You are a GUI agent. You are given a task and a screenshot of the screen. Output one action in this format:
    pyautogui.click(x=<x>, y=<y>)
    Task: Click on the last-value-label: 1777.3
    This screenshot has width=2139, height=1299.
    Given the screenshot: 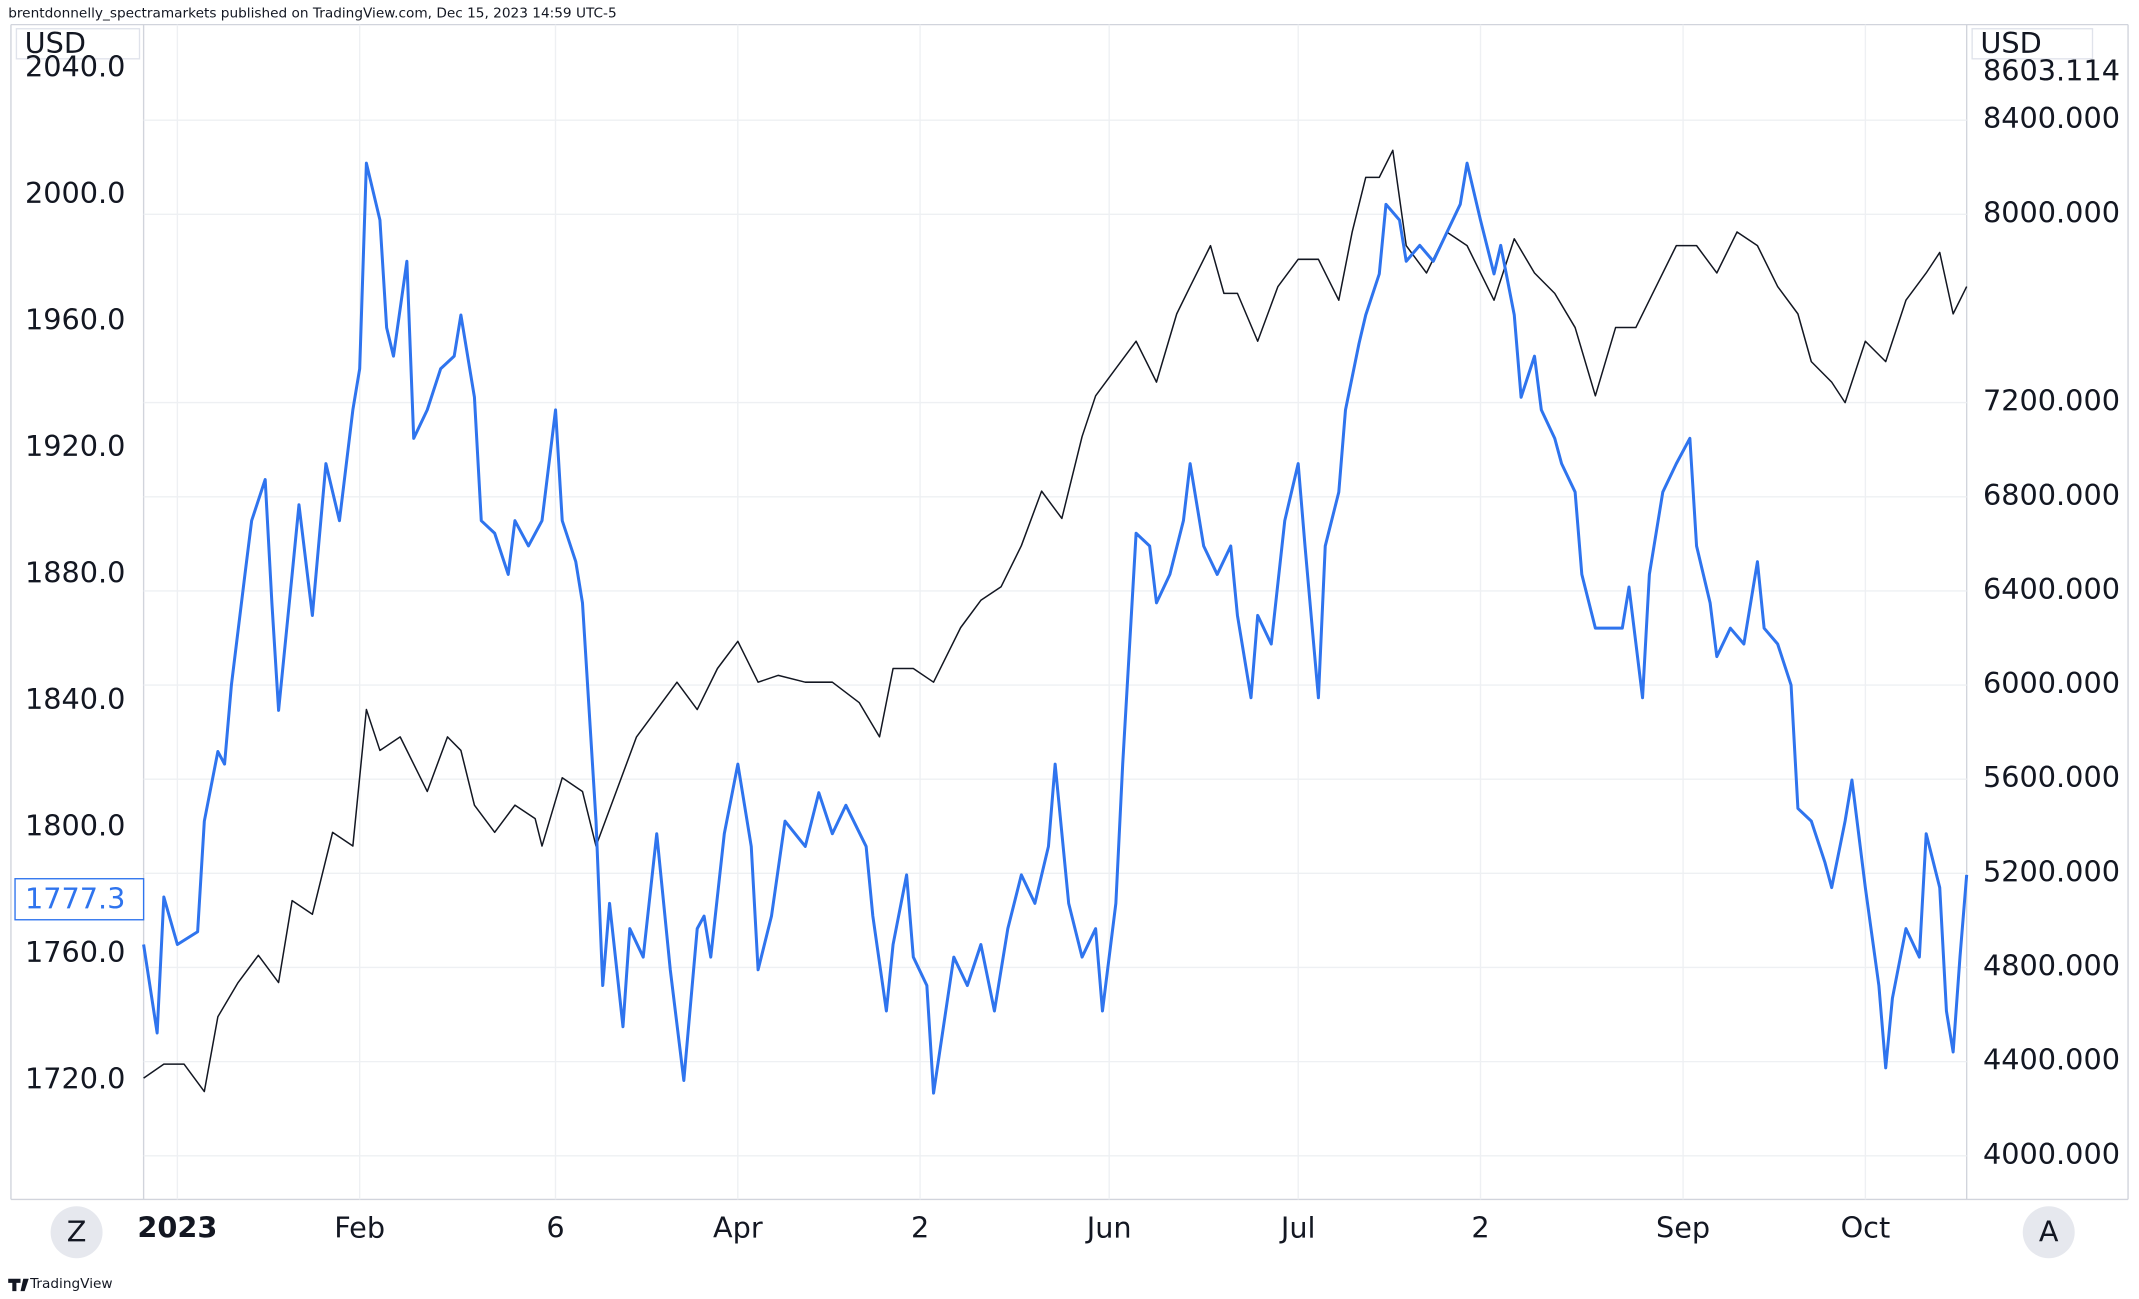 What is the action you would take?
    pyautogui.click(x=75, y=899)
    